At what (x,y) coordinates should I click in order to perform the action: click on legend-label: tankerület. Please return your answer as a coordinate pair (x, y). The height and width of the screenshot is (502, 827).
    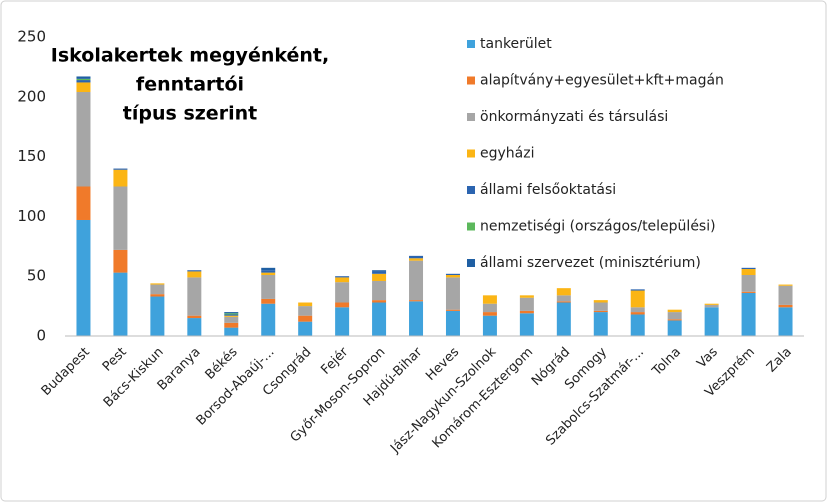
    Looking at the image, I should click on (516, 44).